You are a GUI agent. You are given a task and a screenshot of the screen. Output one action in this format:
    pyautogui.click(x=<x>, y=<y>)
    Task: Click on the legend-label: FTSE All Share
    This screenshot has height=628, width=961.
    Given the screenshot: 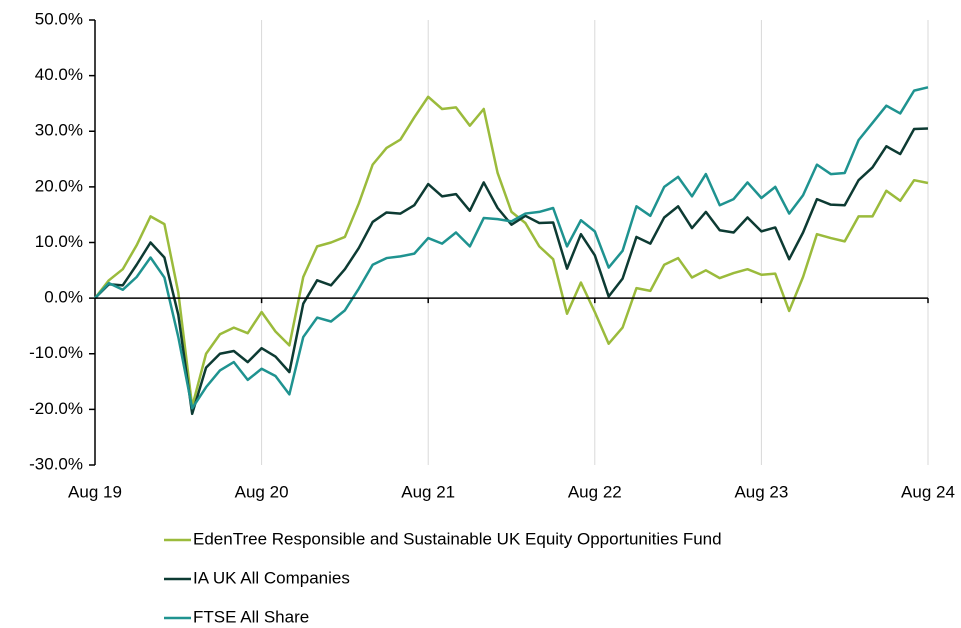 What is the action you would take?
    pyautogui.click(x=251, y=616)
    